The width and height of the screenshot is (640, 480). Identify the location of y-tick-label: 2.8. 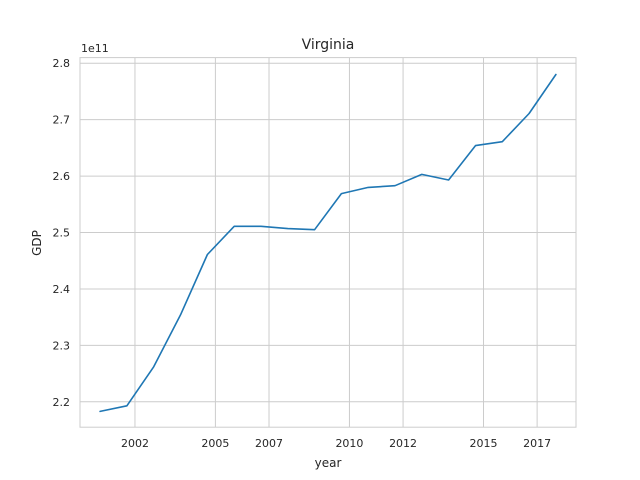
(62, 63).